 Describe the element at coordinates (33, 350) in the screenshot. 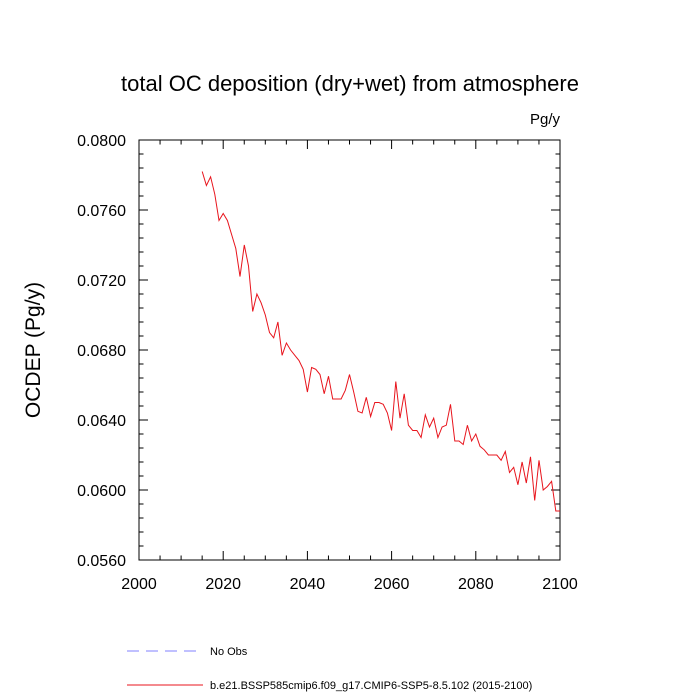

I see `y-axis-label: OCDEP (Pg/y)` at that location.